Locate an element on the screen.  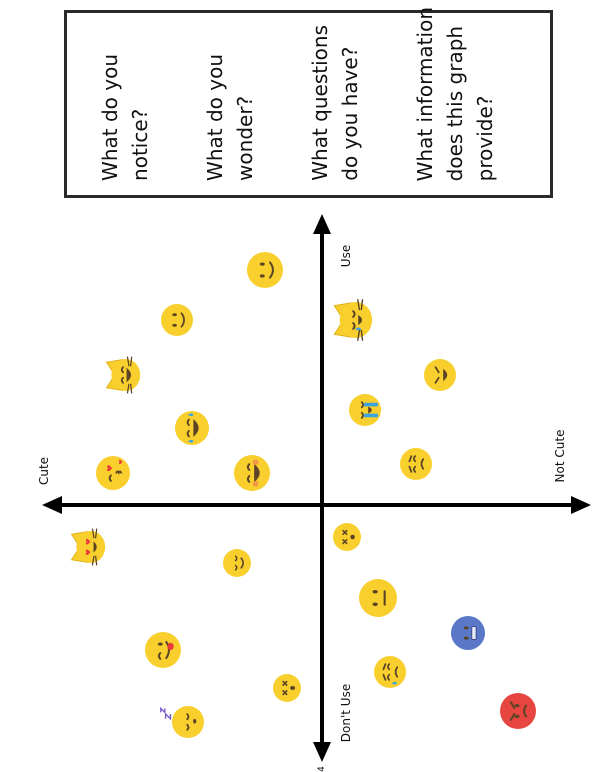
axis-label-cute: Cute is located at coordinates (44, 471).